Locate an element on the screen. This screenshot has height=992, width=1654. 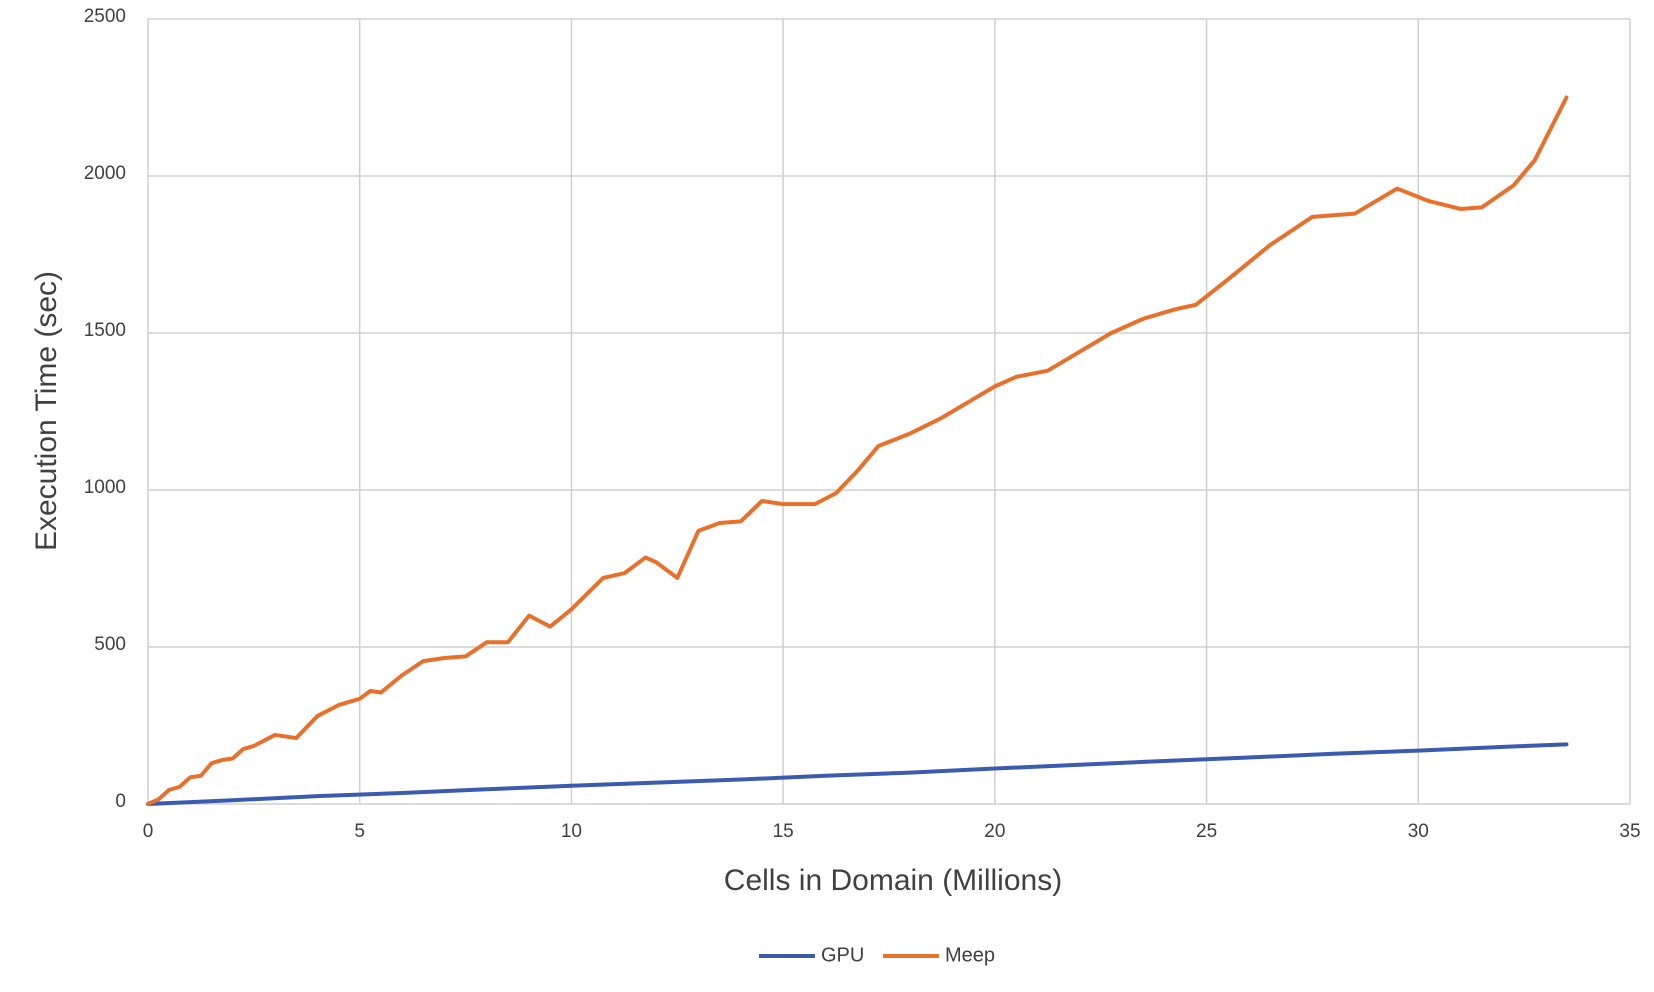
x-axis-title: Cells in Domain (Millions) is located at coordinates (893, 880).